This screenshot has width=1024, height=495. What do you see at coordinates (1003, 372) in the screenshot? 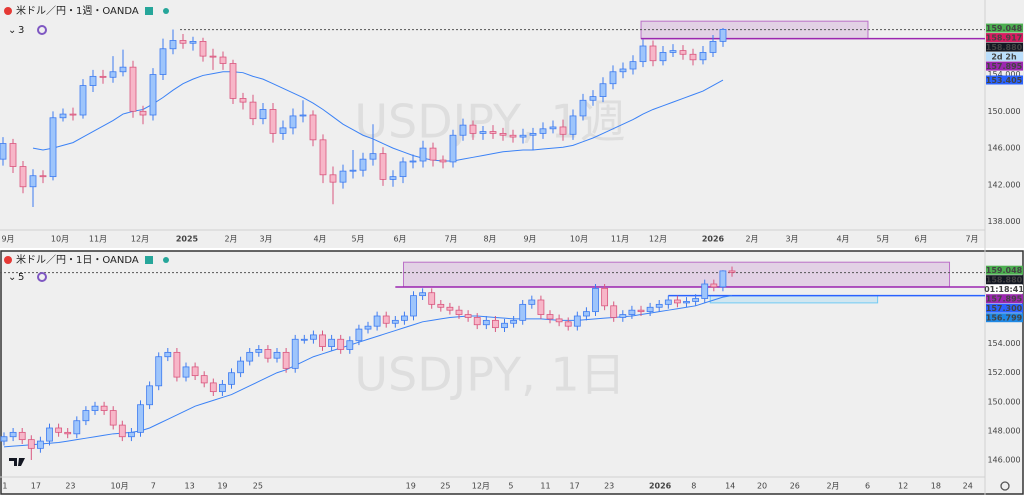
I see `y-tick-label: 152.000` at bounding box center [1003, 372].